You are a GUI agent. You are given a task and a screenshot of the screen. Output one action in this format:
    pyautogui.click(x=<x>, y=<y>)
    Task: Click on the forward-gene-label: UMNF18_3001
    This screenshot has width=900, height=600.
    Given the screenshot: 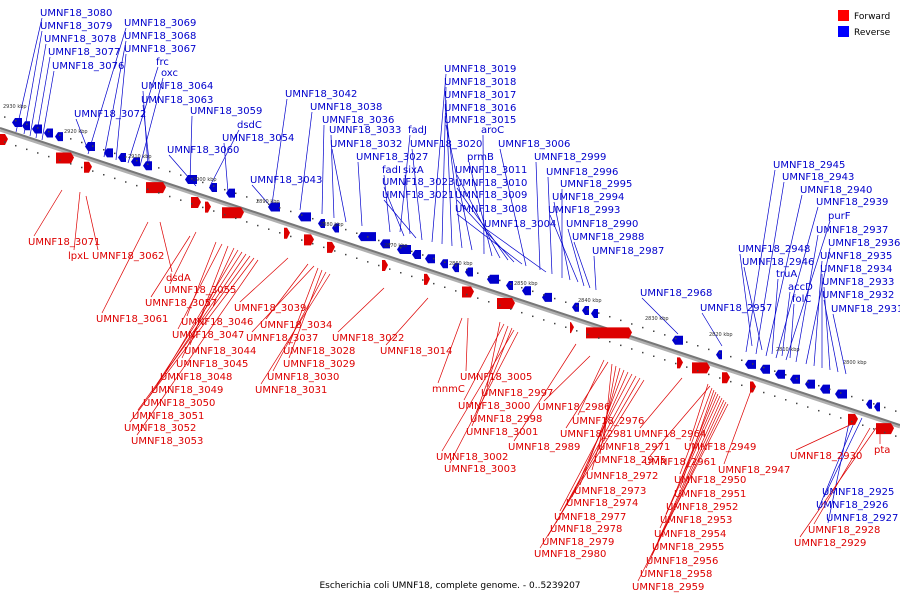 What is the action you would take?
    pyautogui.click(x=502, y=432)
    